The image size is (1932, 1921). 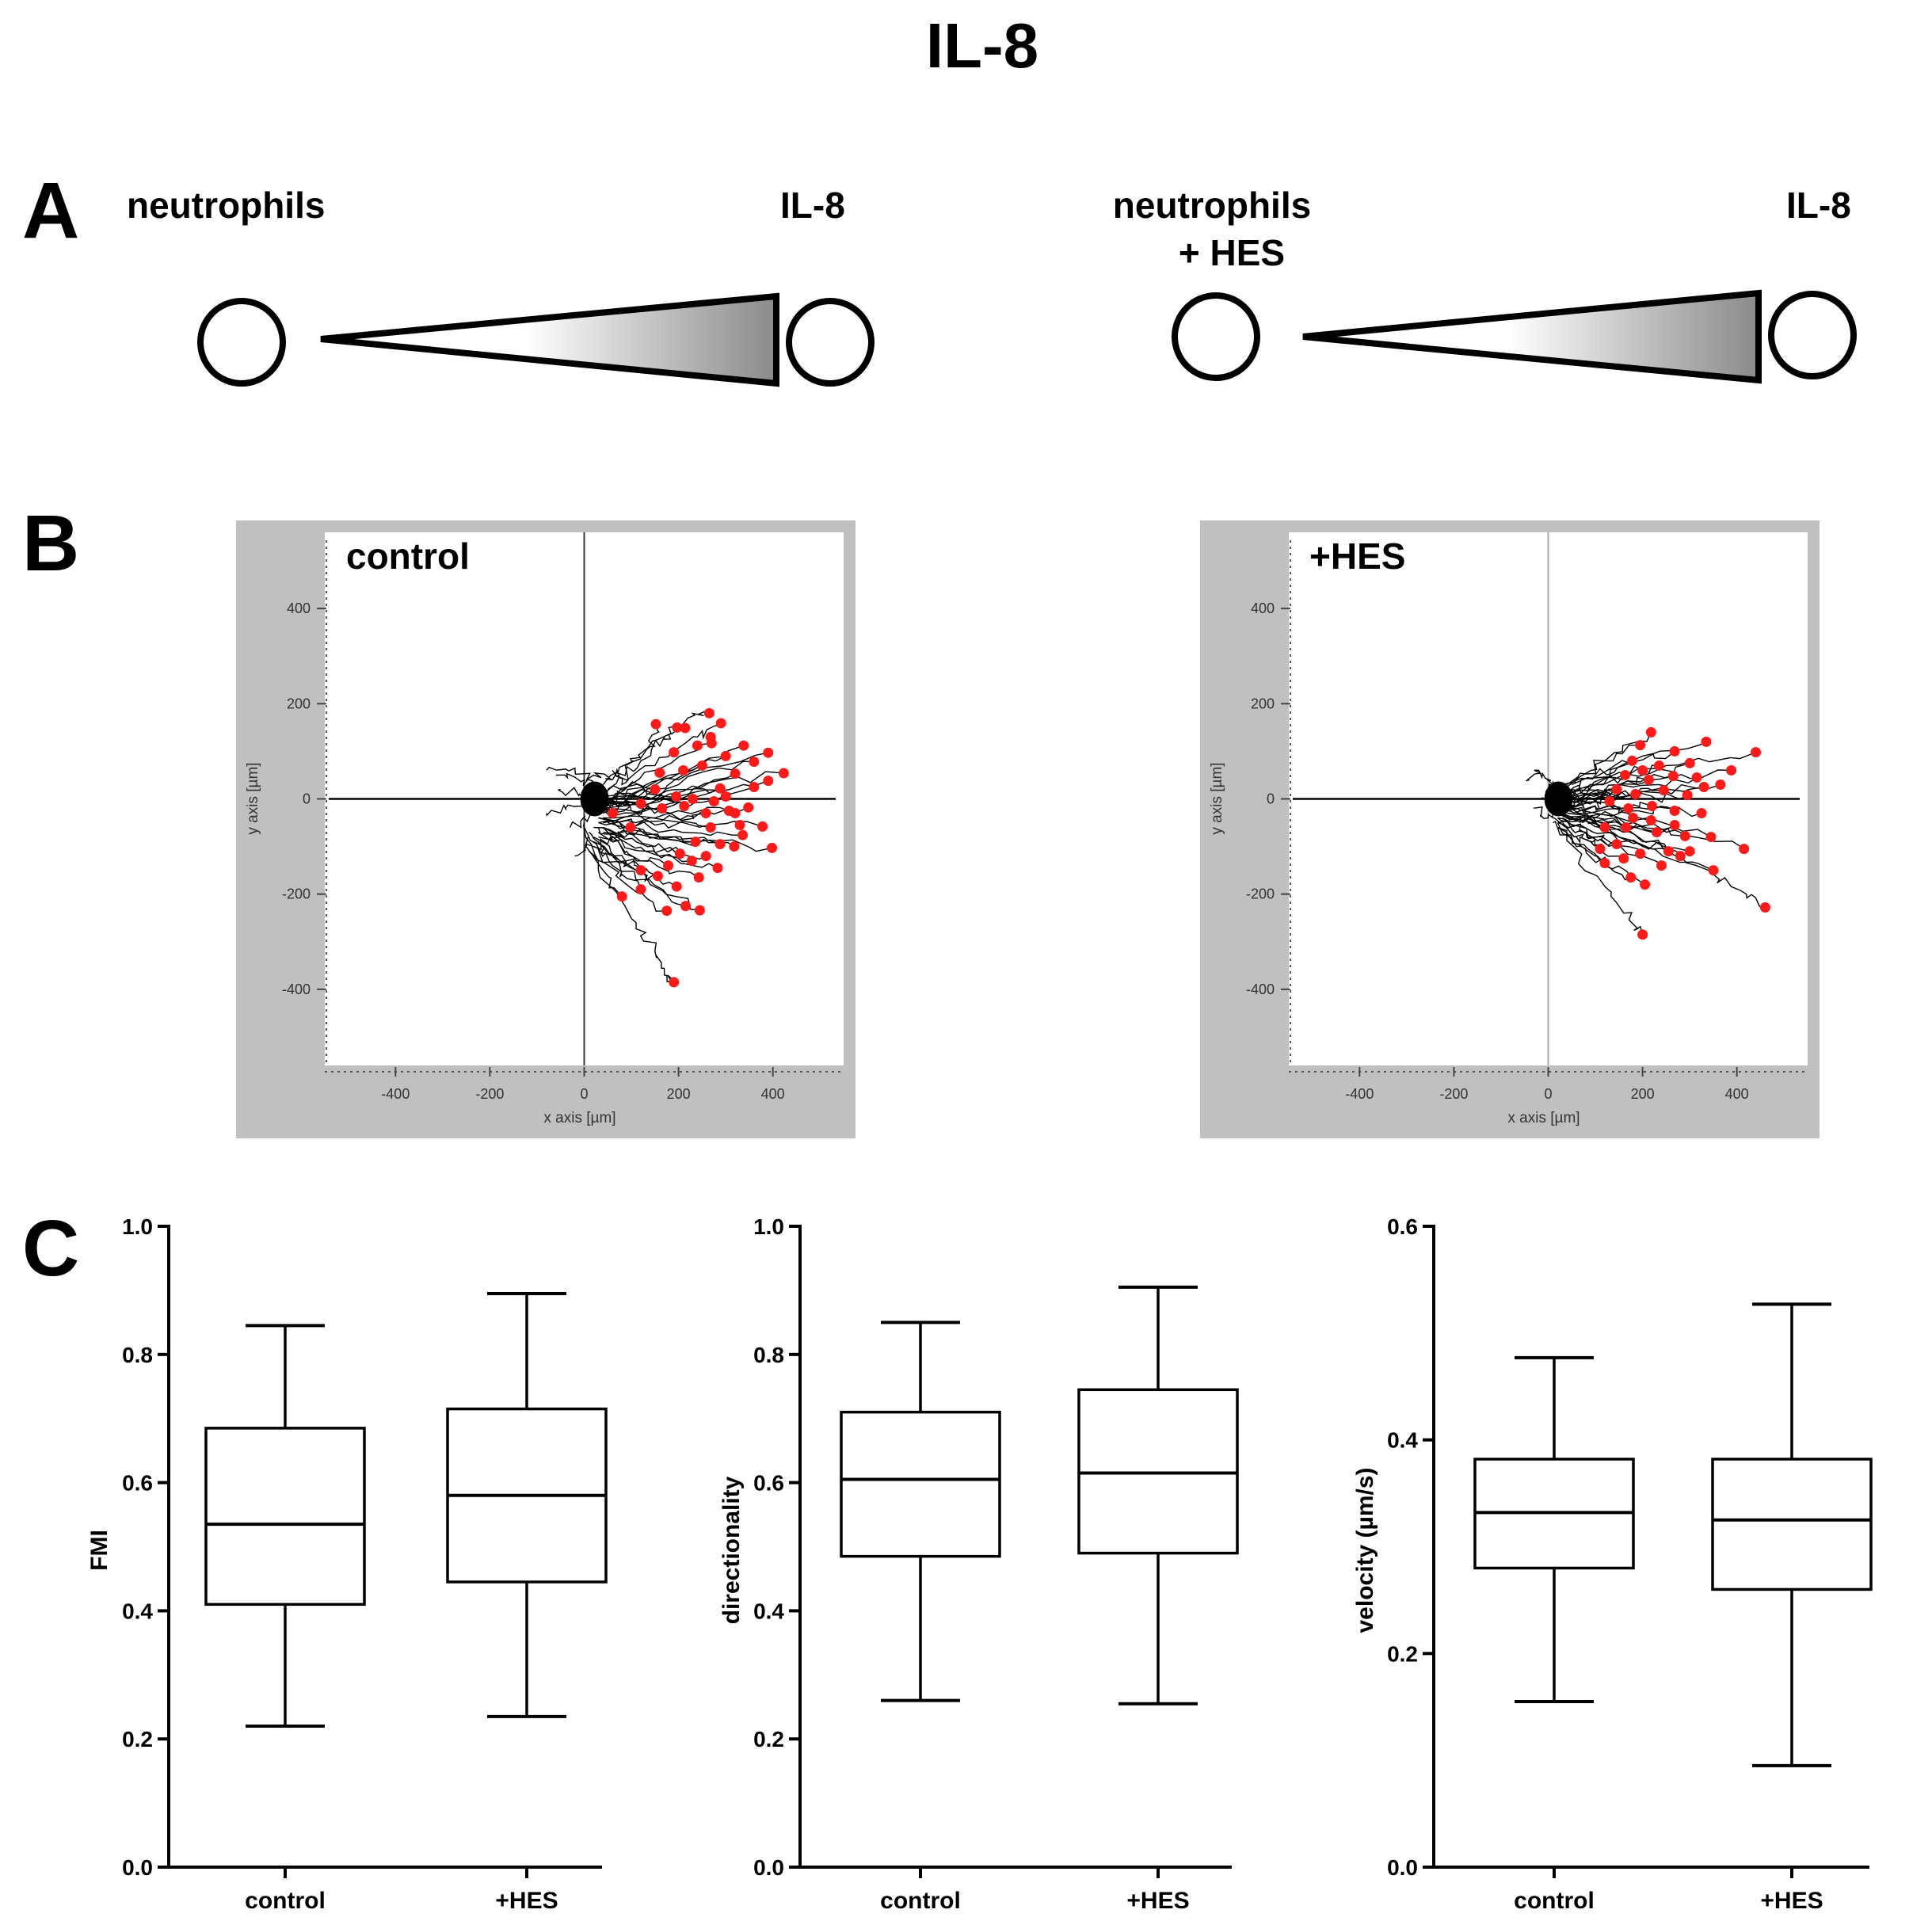 I want to click on x-tick-label: control, so click(x=921, y=1901).